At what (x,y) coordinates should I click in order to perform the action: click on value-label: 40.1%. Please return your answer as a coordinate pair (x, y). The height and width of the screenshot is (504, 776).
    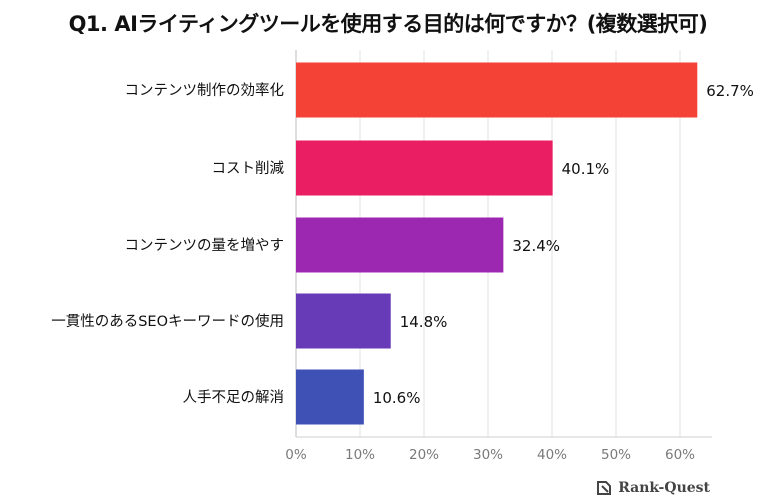
    Looking at the image, I should click on (586, 169).